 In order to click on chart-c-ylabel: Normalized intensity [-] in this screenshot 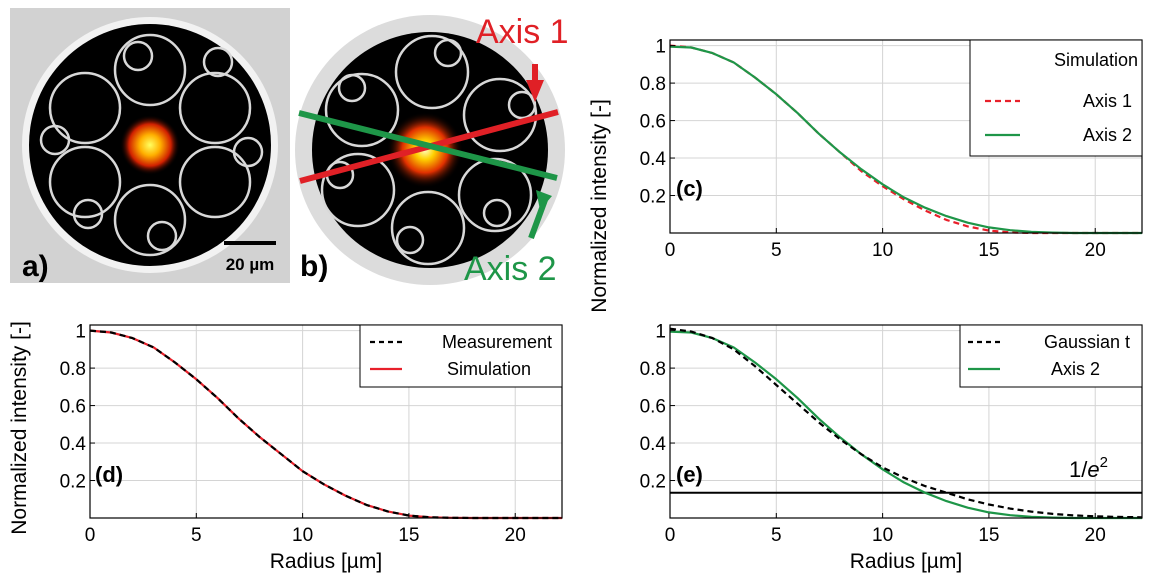, I will do `click(599, 206)`.